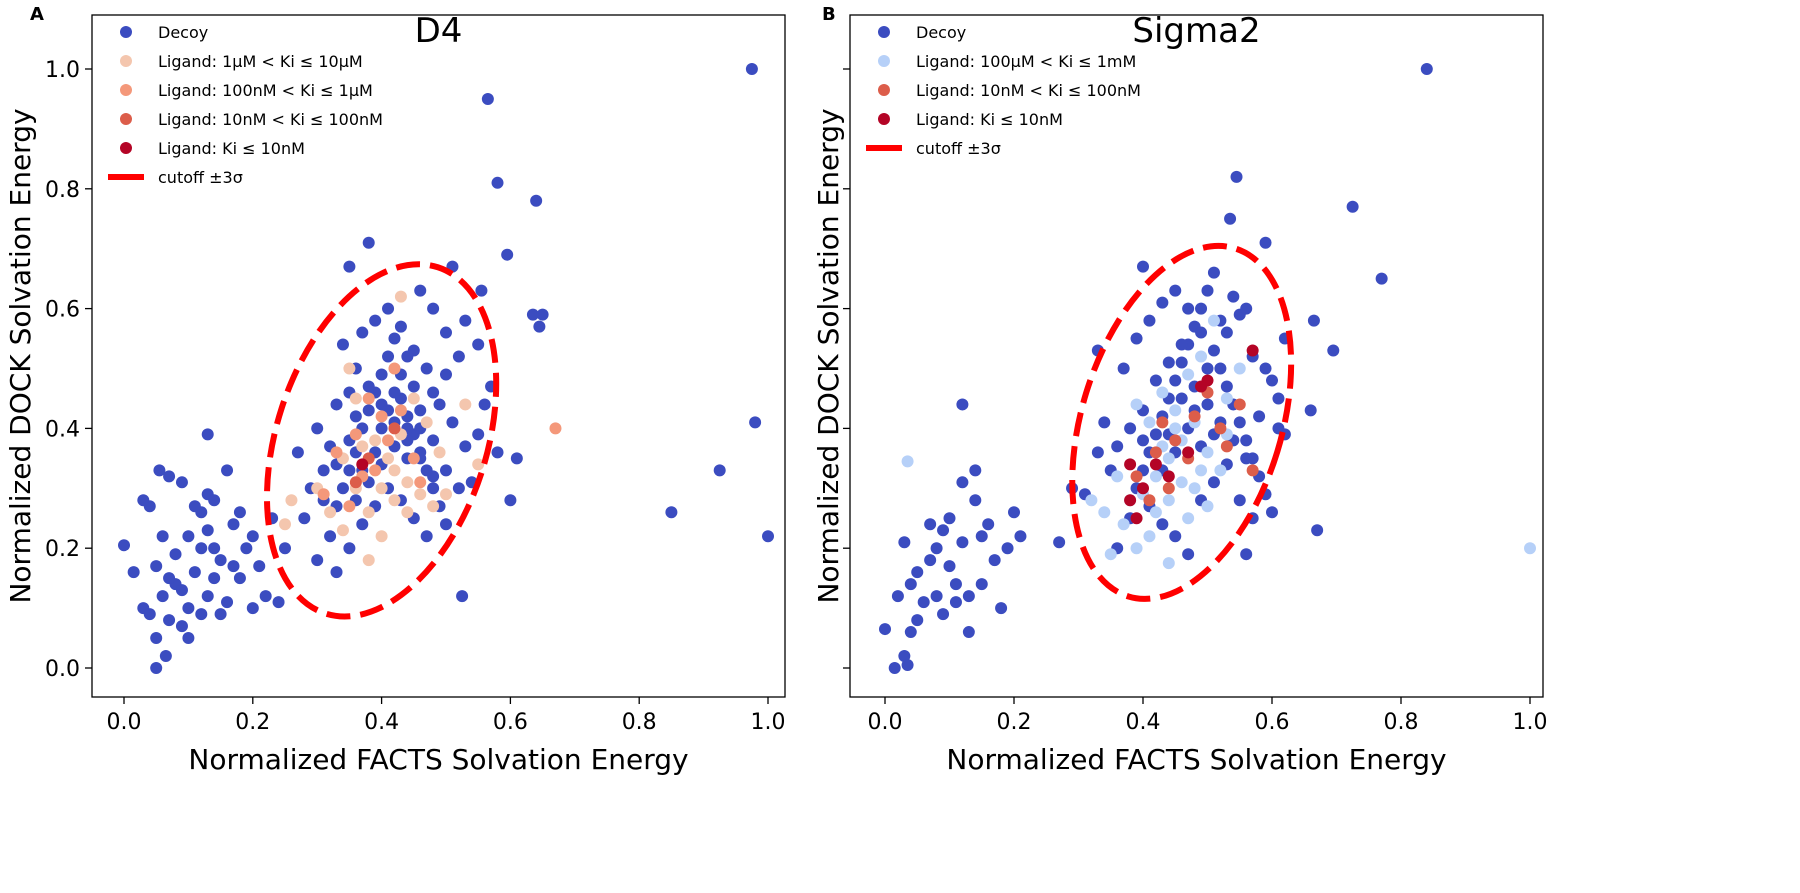 Image resolution: width=1800 pixels, height=893 pixels. What do you see at coordinates (828, 355) in the screenshot?
I see `y-axis-label: Normalized DOCK Solvation Energy` at bounding box center [828, 355].